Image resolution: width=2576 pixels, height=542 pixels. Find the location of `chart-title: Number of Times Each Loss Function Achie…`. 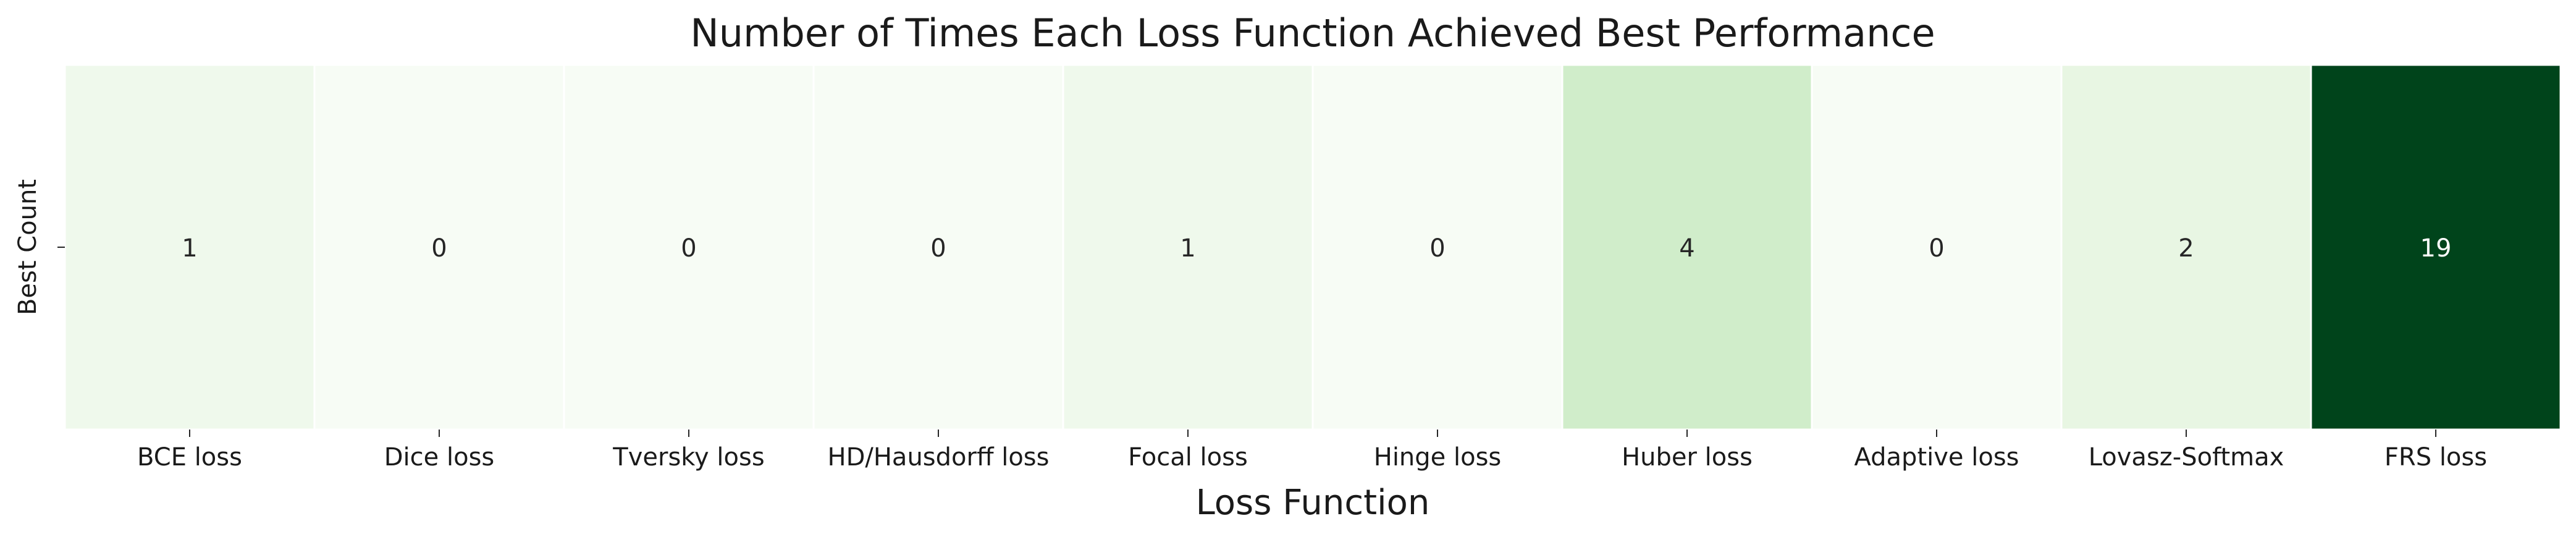

chart-title: Number of Times Each Loss Function Achie… is located at coordinates (1312, 33).